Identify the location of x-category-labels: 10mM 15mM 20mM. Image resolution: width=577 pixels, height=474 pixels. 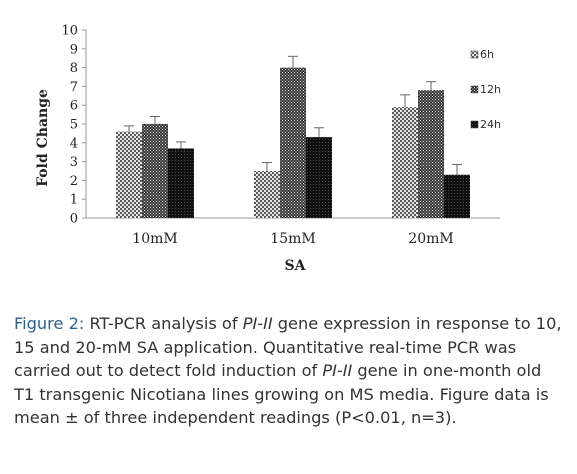
(292, 239).